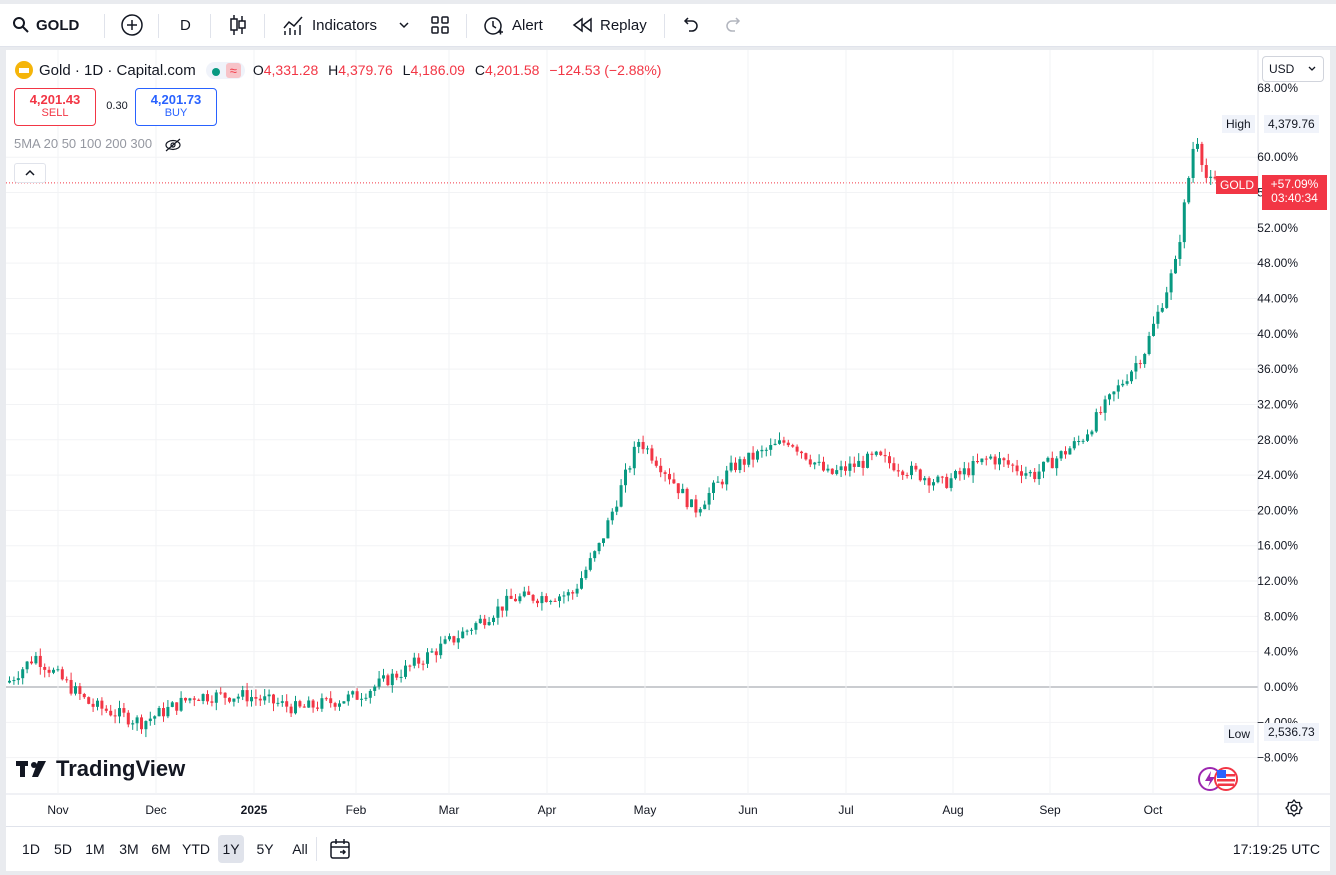 The image size is (1336, 875). What do you see at coordinates (185, 25) in the screenshot?
I see `interval-button: D` at bounding box center [185, 25].